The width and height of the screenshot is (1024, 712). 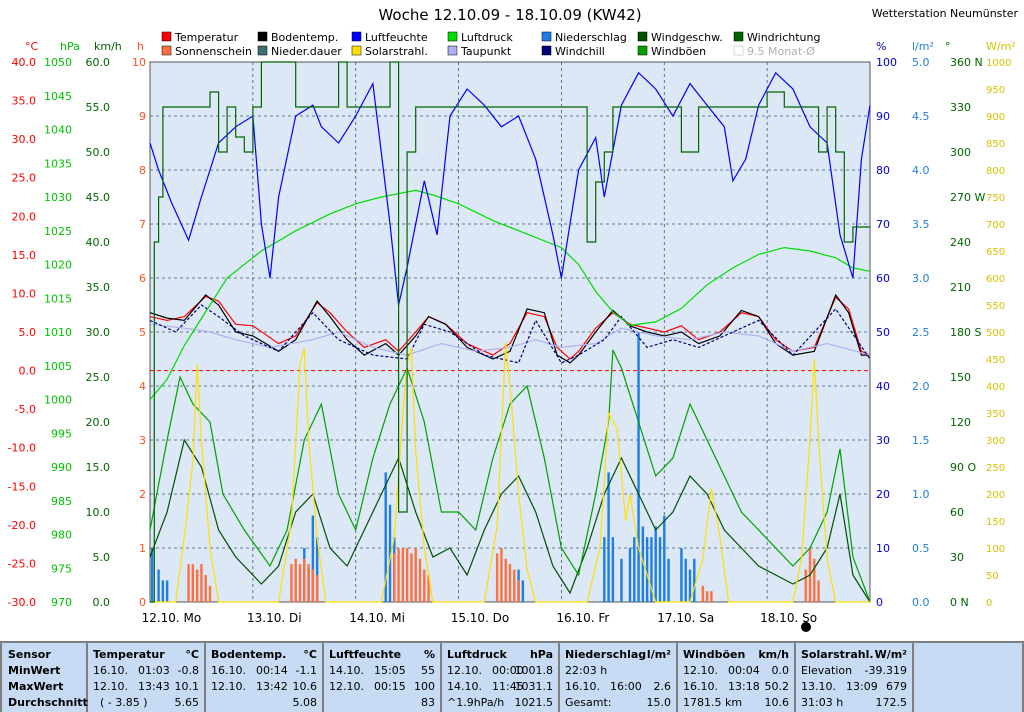 I want to click on stat-time: 00:00, so click(x=508, y=670).